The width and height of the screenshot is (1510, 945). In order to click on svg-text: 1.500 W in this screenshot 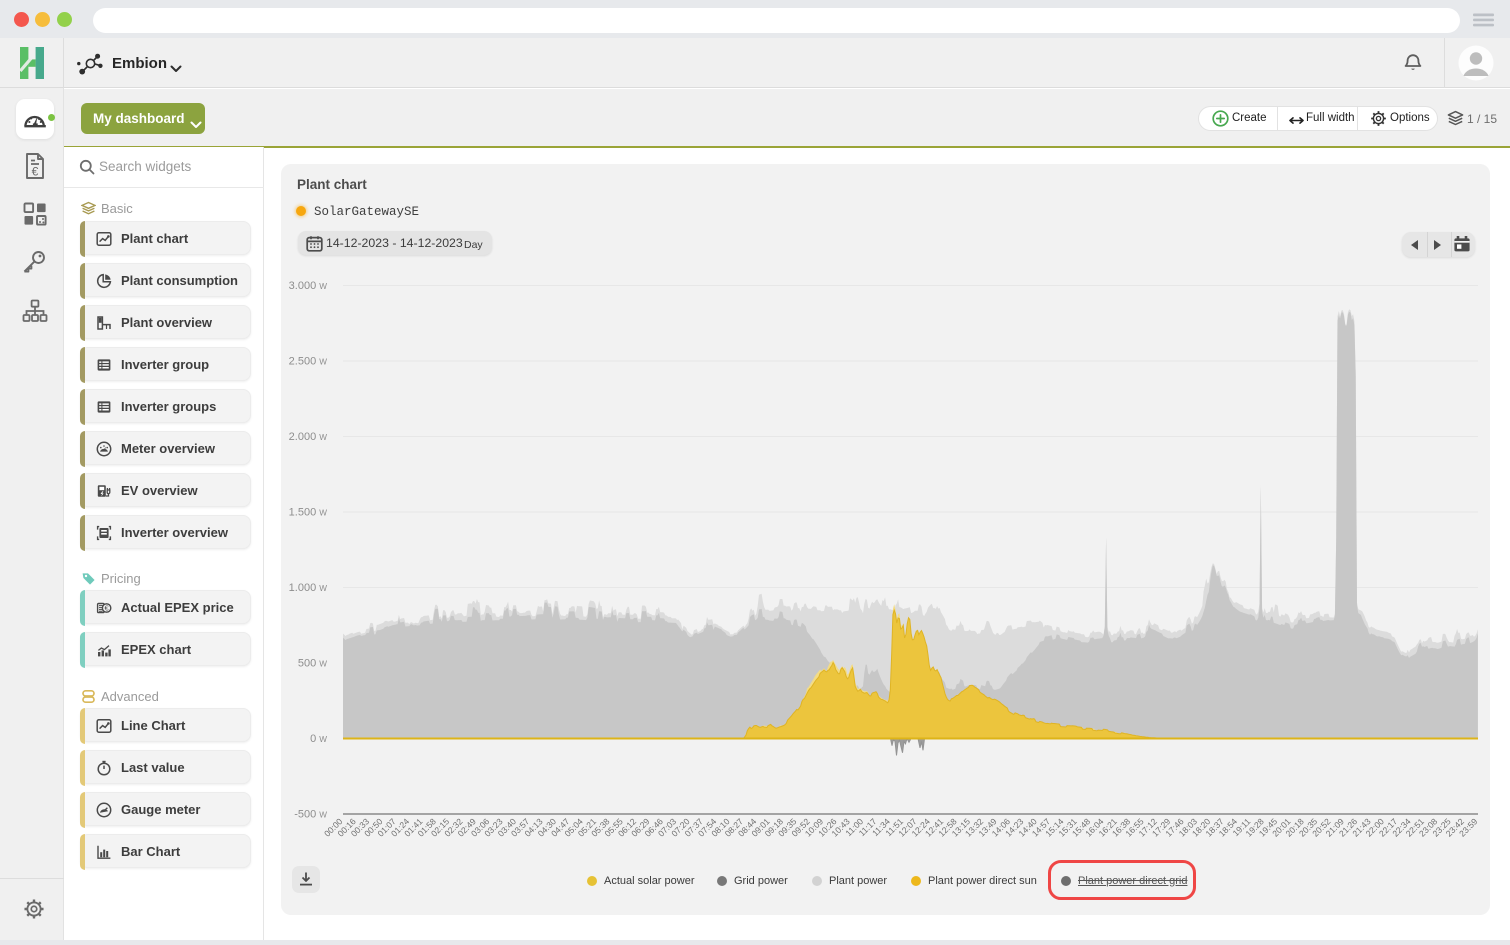, I will do `click(308, 513)`.